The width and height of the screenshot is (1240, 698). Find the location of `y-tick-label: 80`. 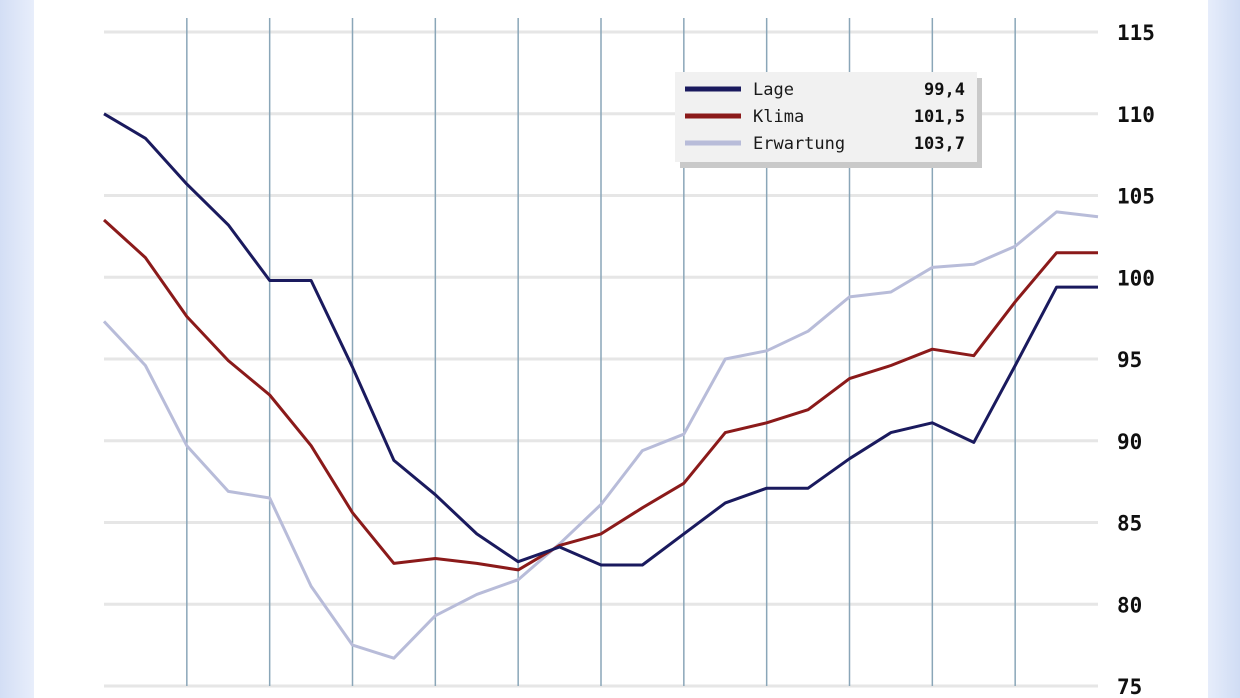

y-tick-label: 80 is located at coordinates (1129, 605).